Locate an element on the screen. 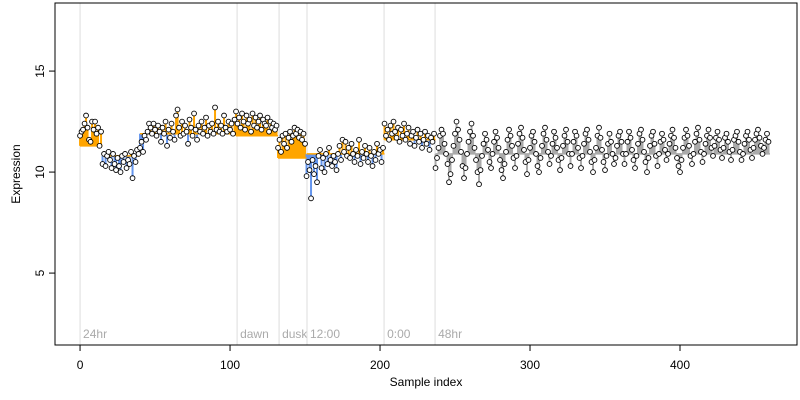 The image size is (800, 400). y-tick-label: 5 is located at coordinates (40, 272).